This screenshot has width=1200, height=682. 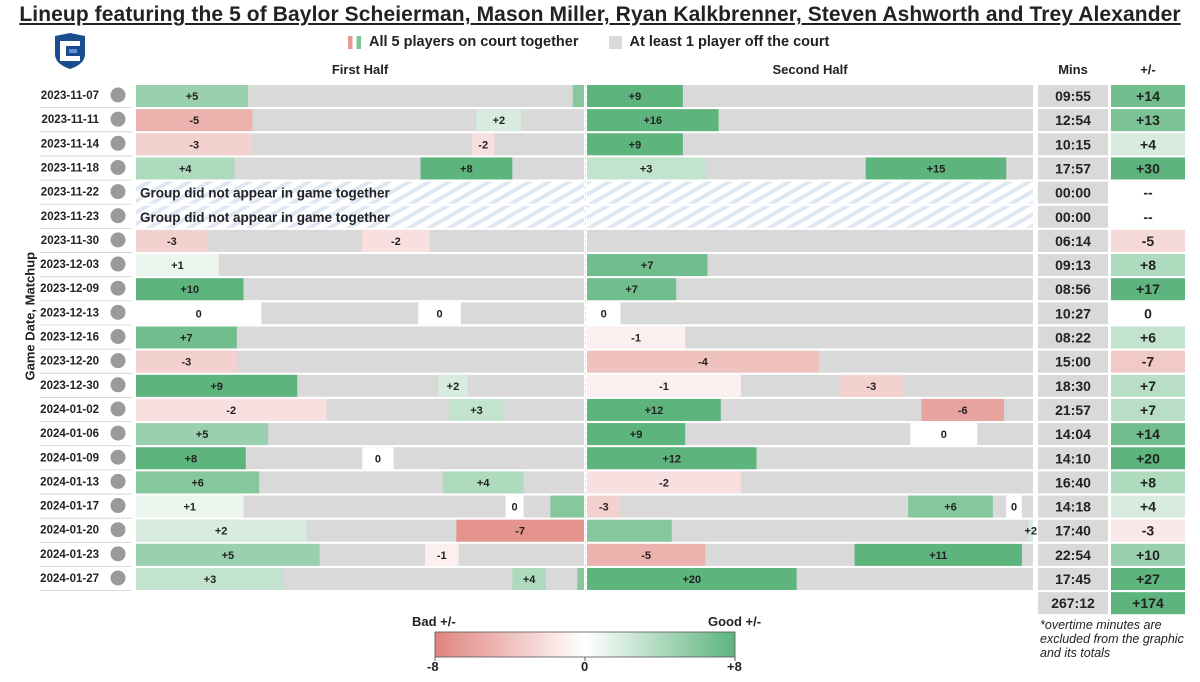 I want to click on pm-value: +10, so click(x=1148, y=555).